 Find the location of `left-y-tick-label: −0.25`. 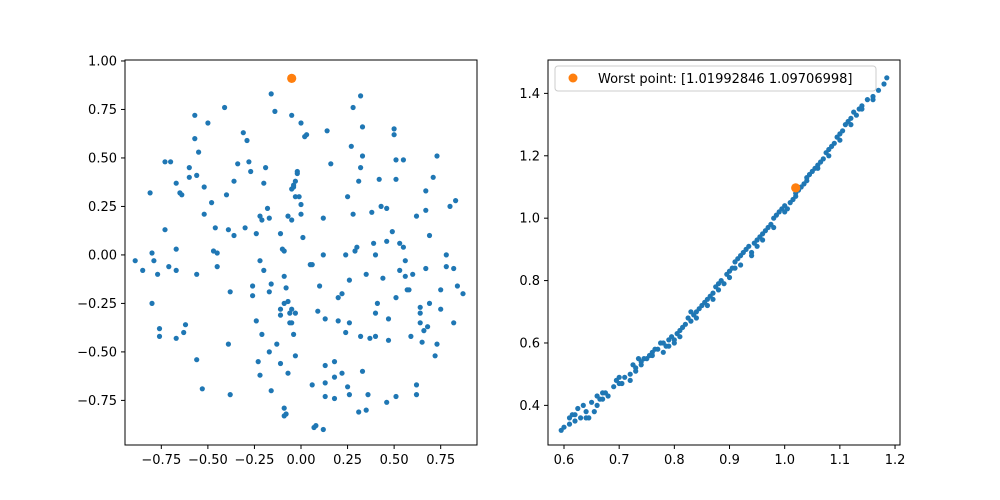

left-y-tick-label: −0.25 is located at coordinates (97, 304).